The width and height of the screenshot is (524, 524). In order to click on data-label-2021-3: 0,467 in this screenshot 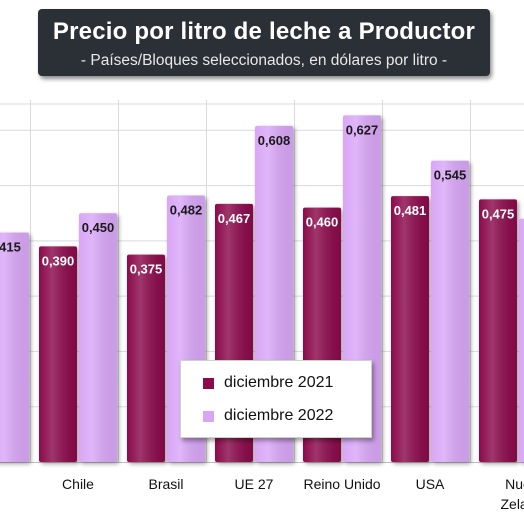, I will do `click(234, 218)`.